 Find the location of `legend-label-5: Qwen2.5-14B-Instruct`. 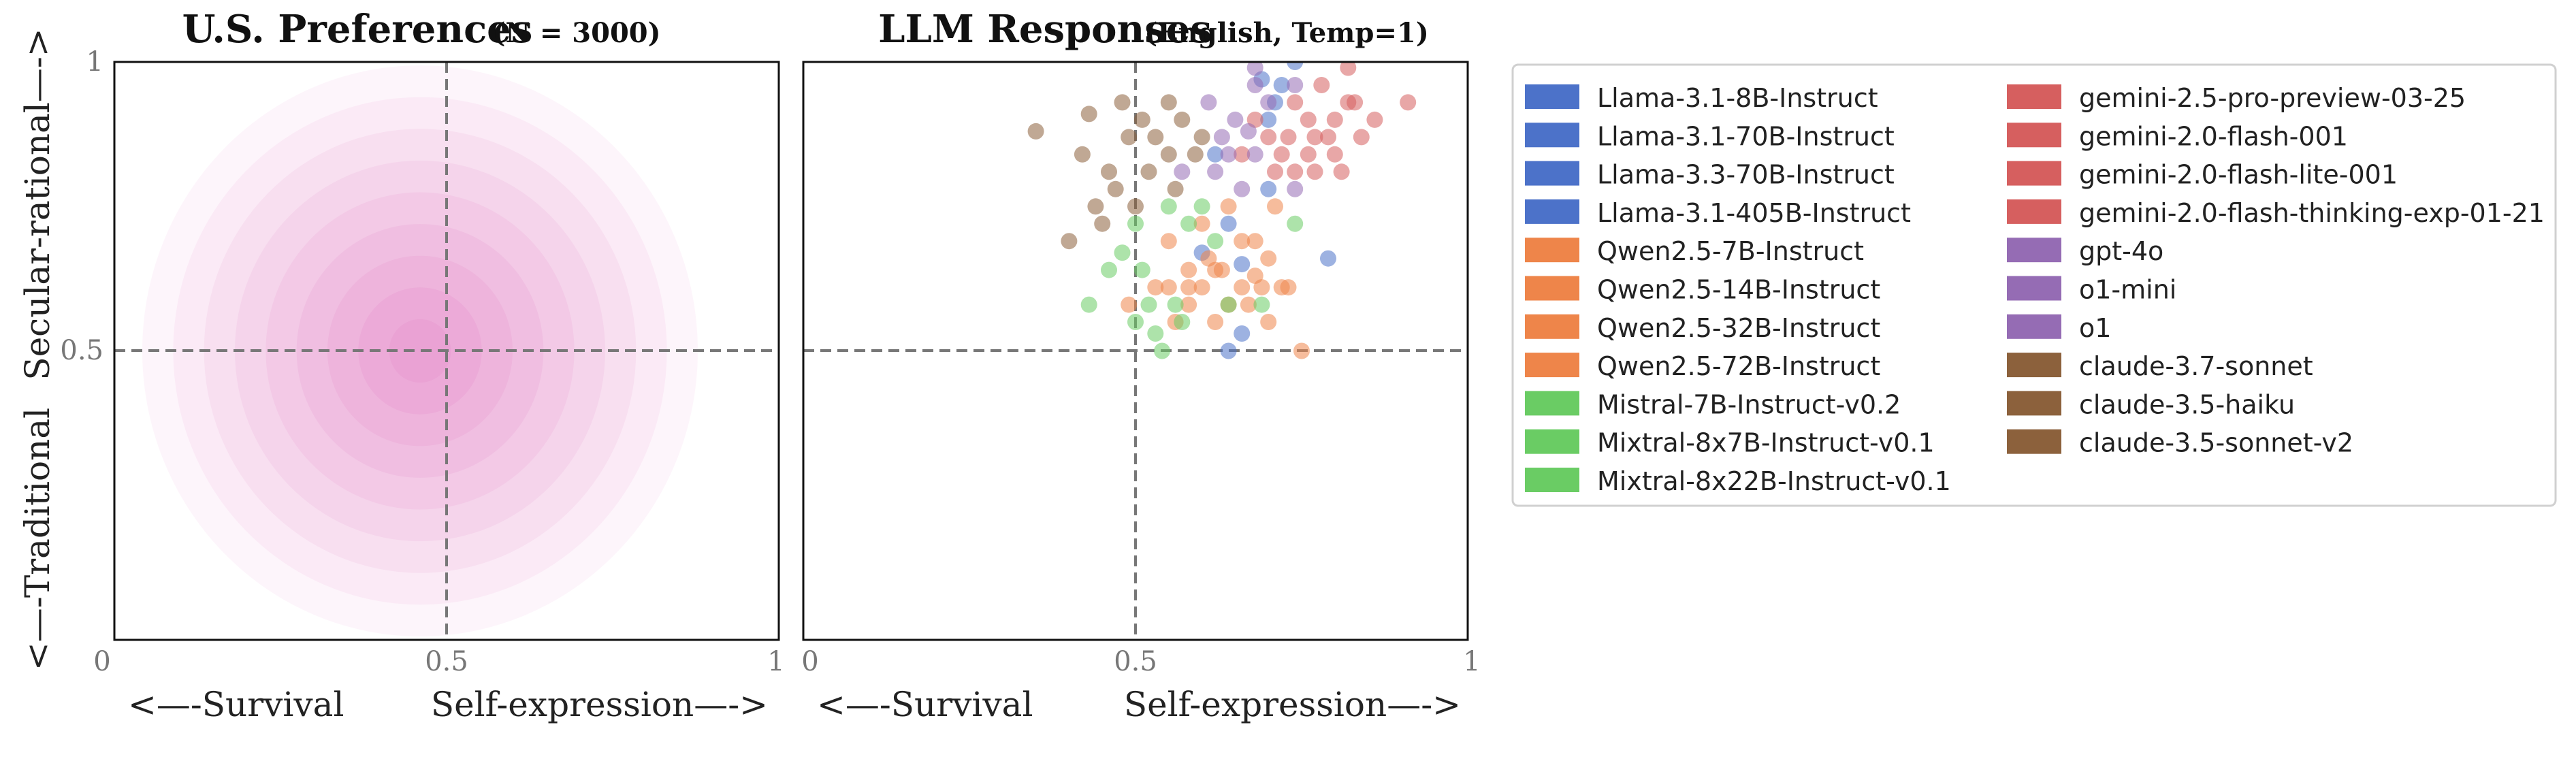

legend-label-5: Qwen2.5-14B-Instruct is located at coordinates (1739, 290).